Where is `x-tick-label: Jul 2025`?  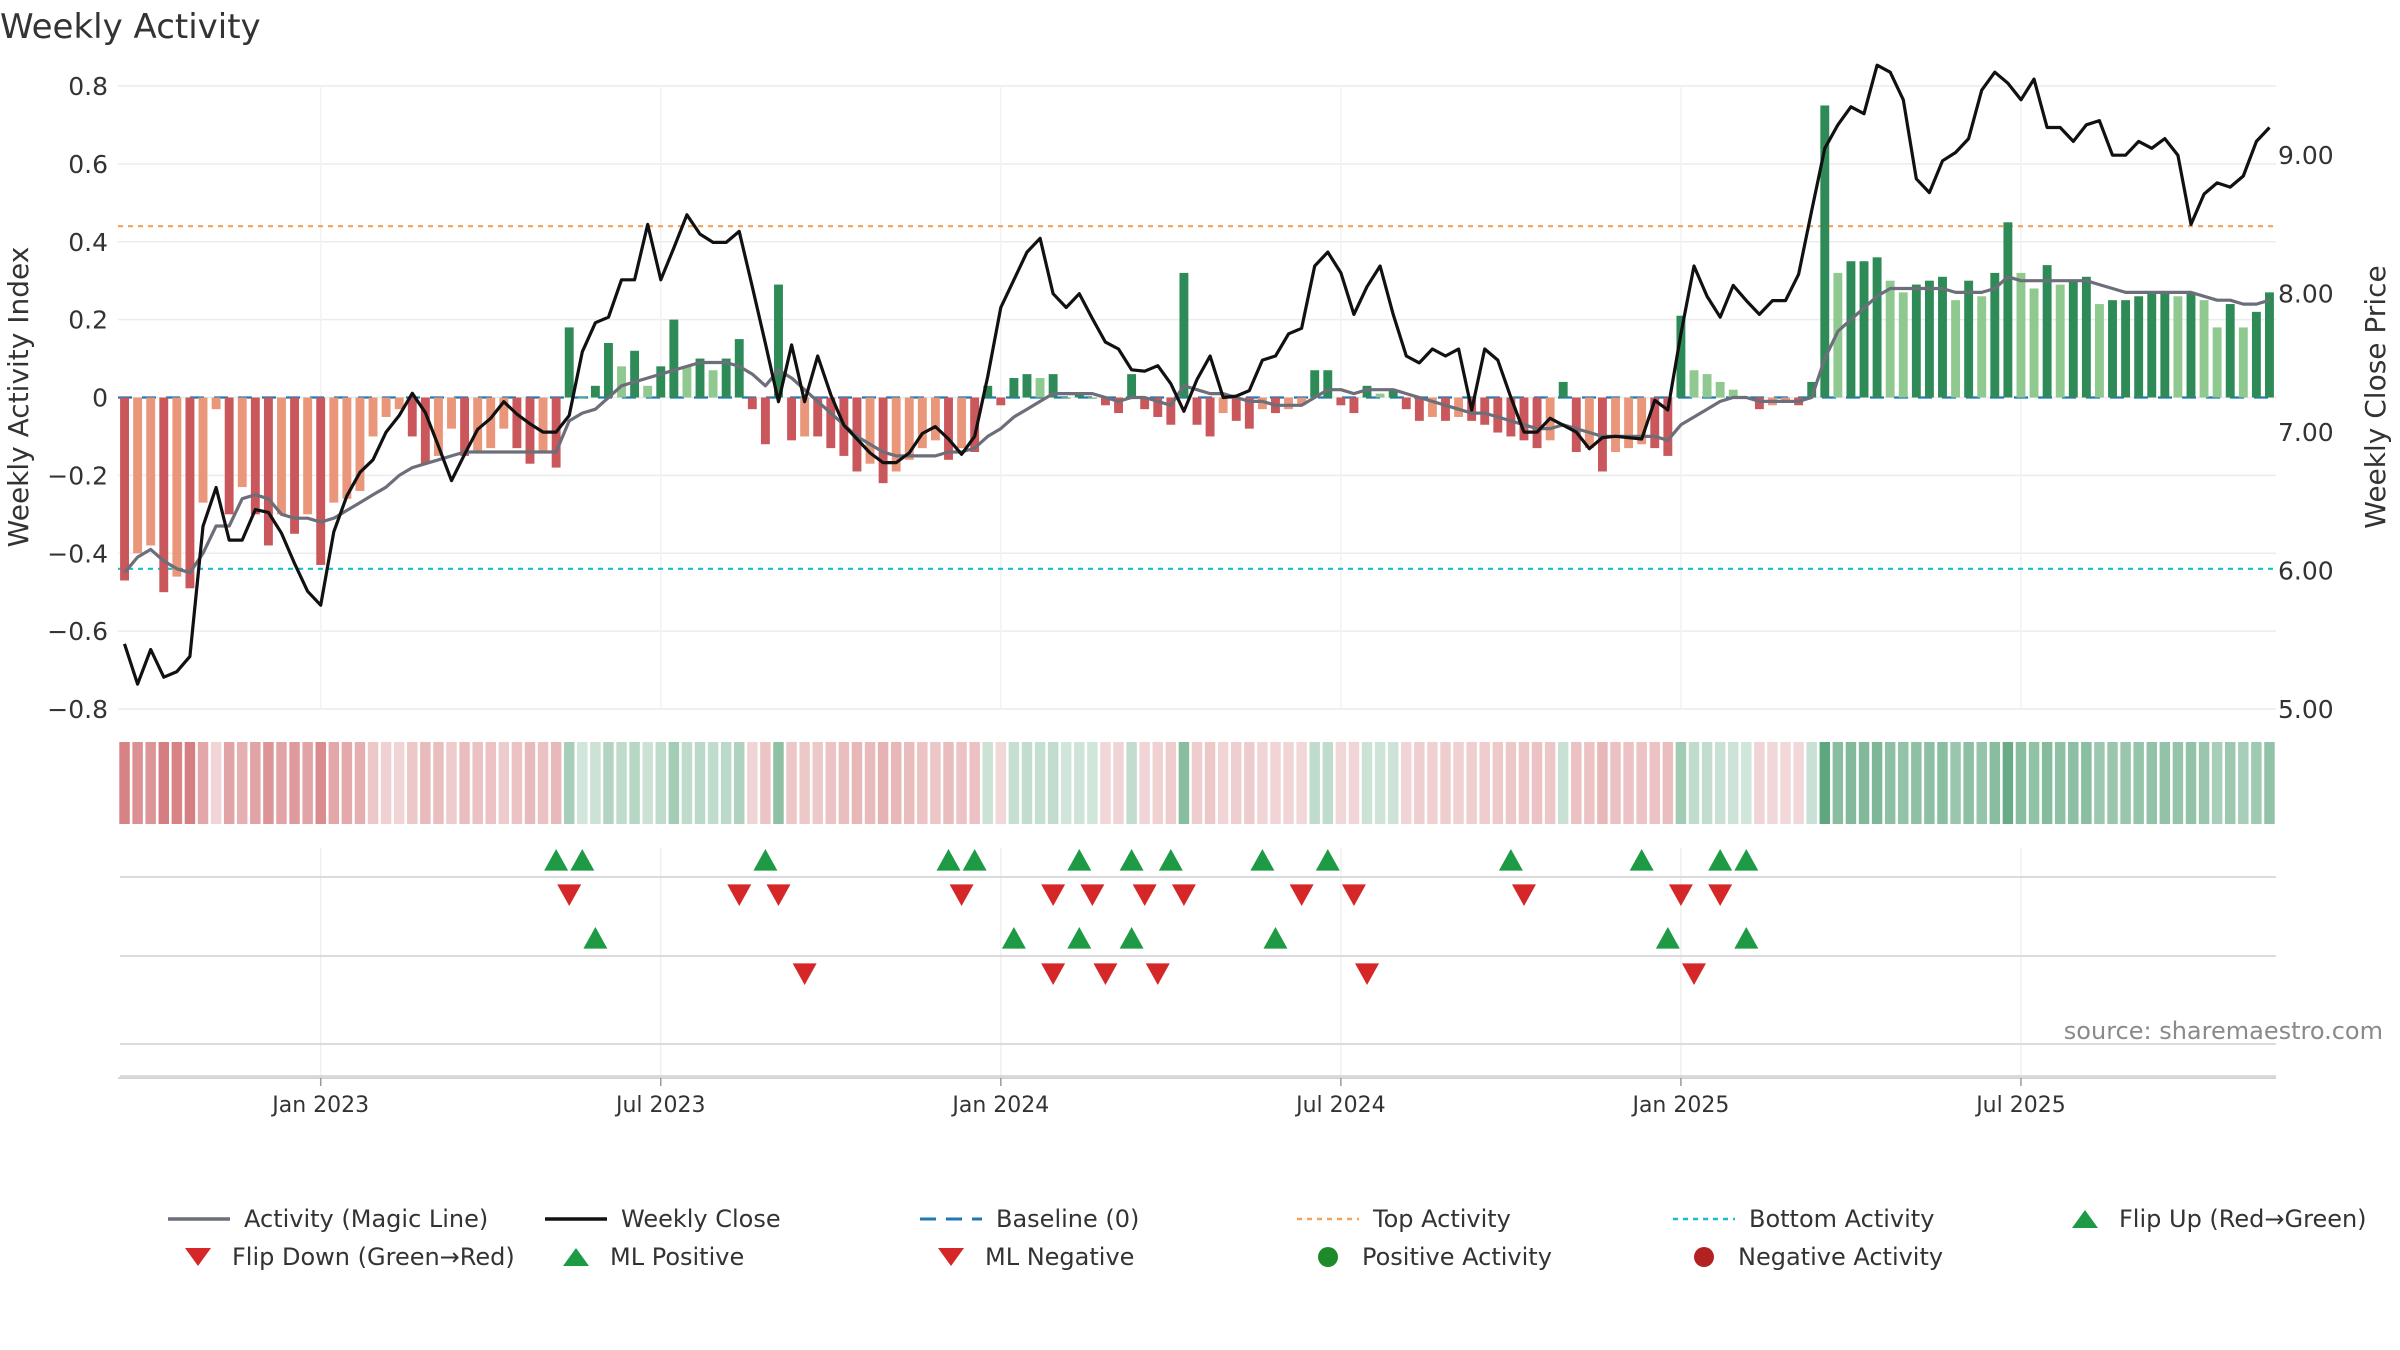
x-tick-label: Jul 2025 is located at coordinates (2020, 1105).